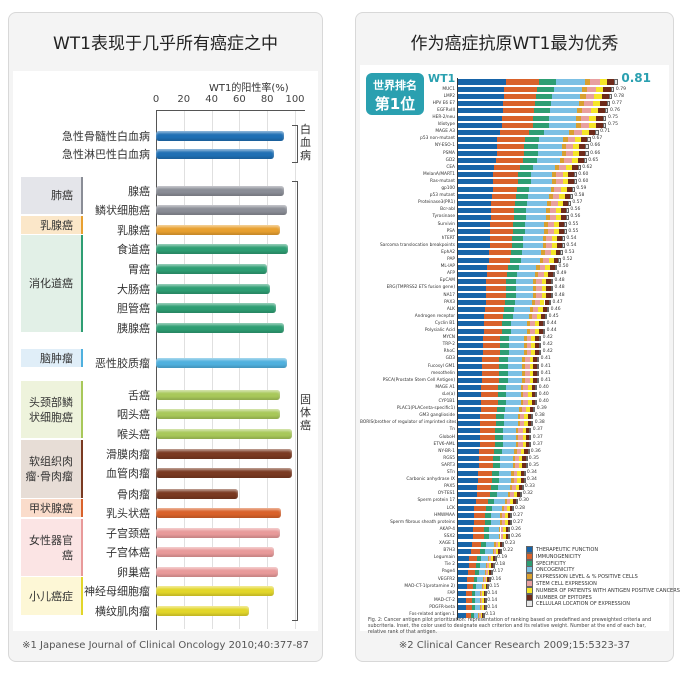  I want to click on bar-value: 0.40, so click(543, 394).